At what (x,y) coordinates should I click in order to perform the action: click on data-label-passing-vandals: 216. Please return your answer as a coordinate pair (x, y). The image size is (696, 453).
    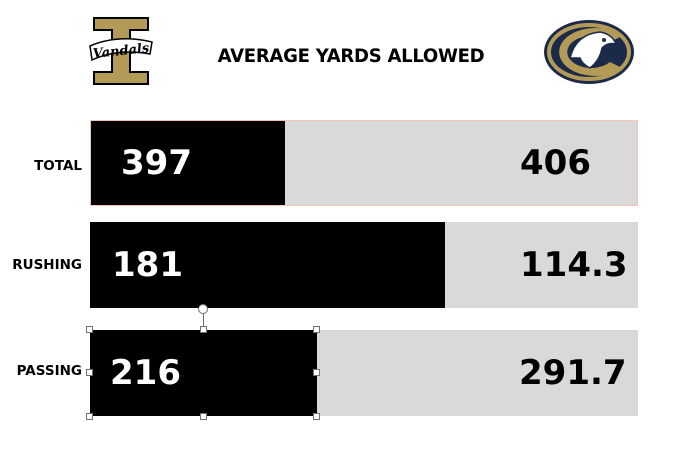
    Looking at the image, I should click on (145, 373).